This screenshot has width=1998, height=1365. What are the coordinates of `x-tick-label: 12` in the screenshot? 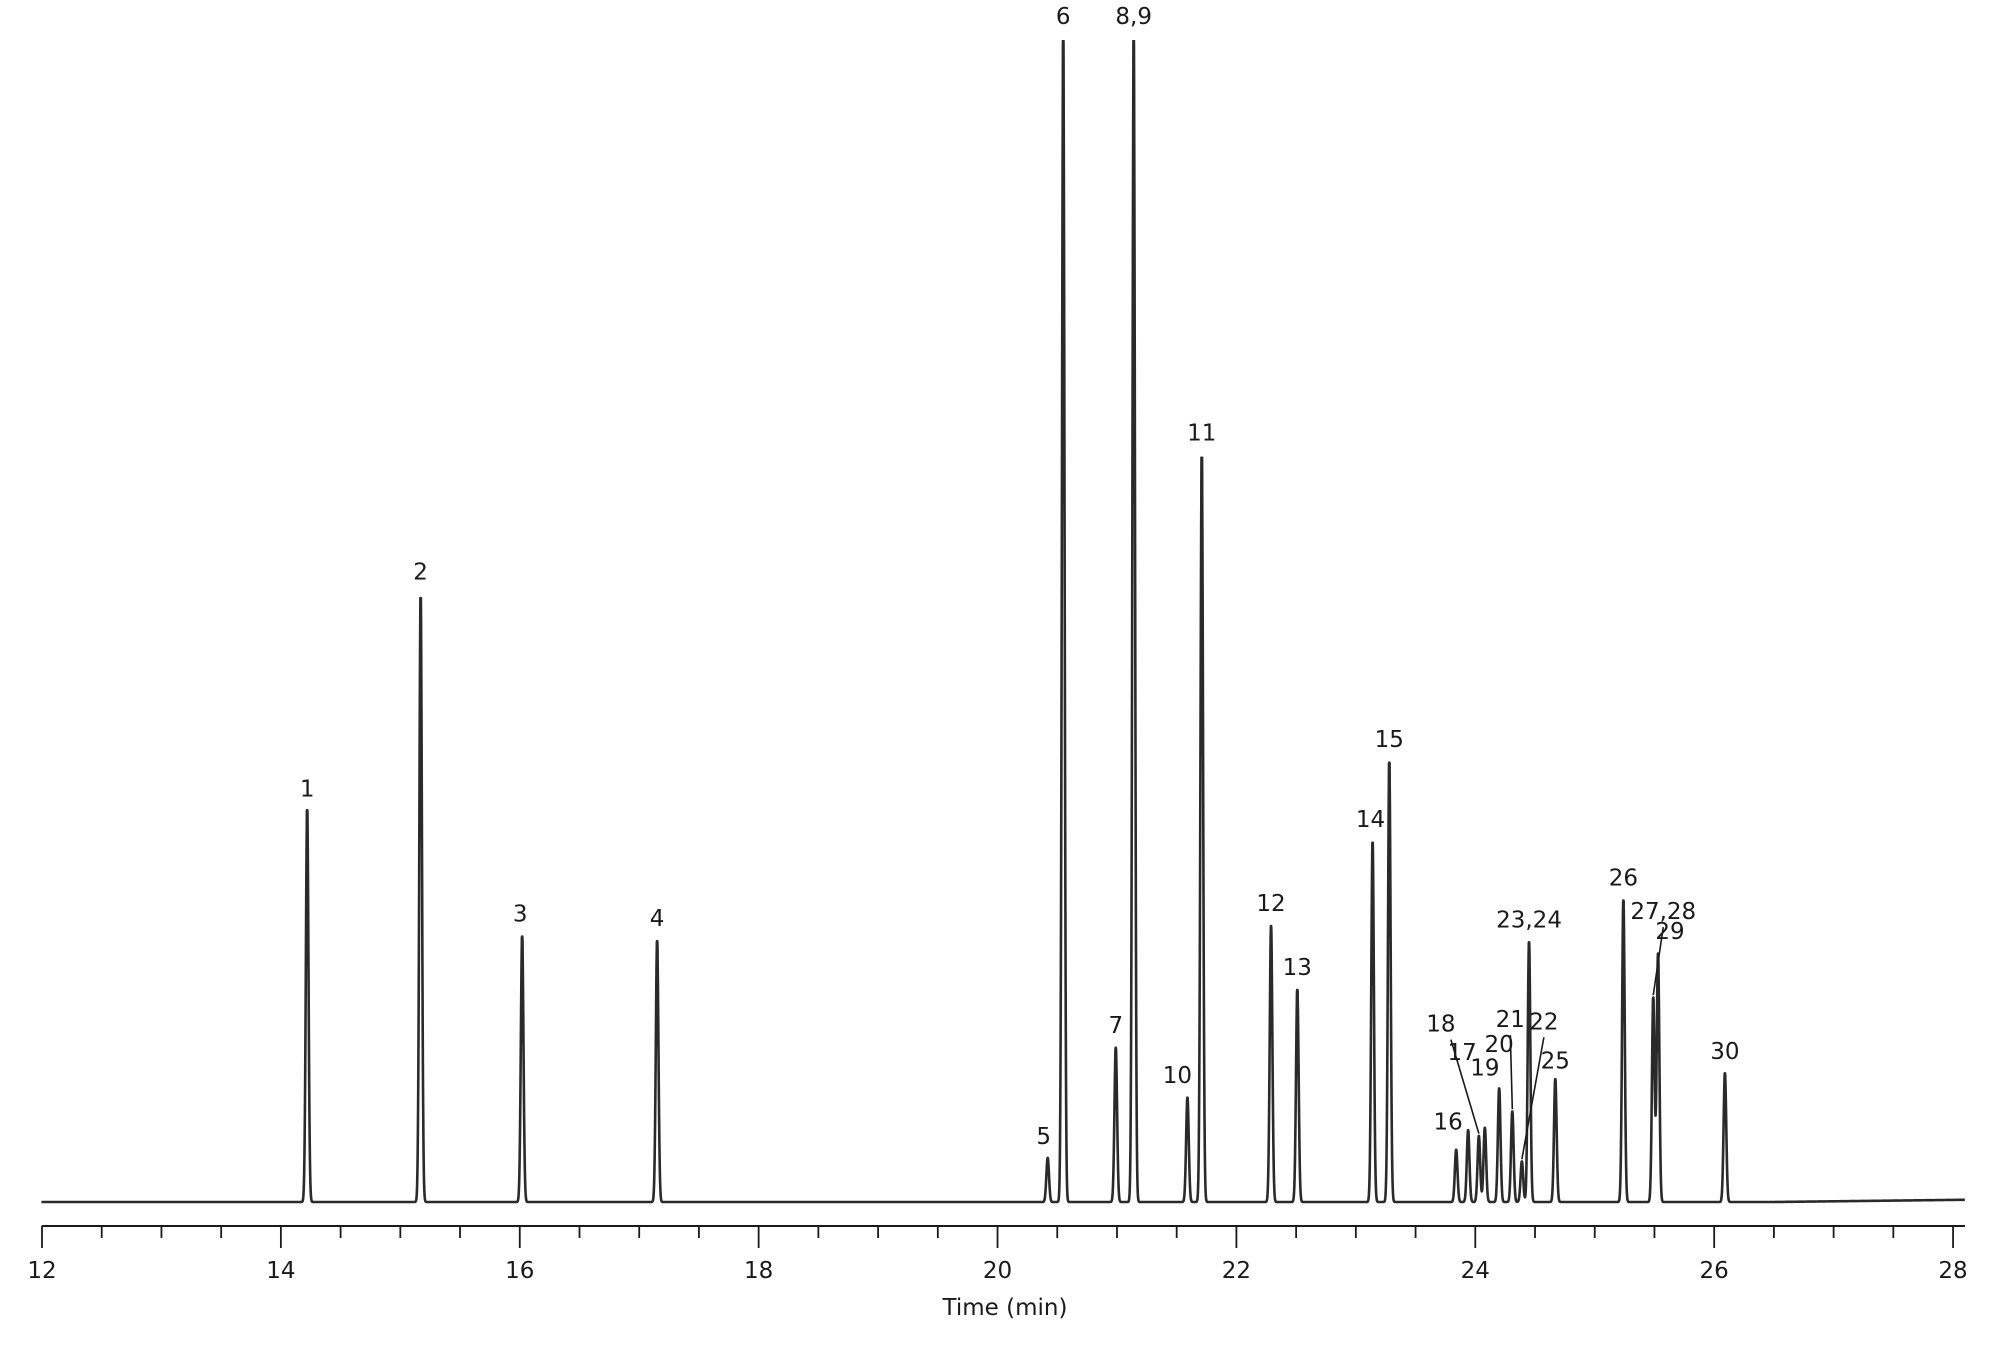 It's located at (41, 1271).